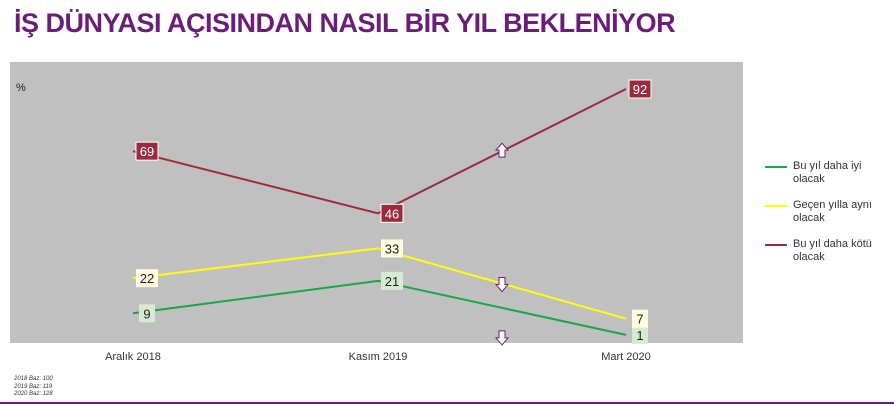 This screenshot has height=406, width=894. What do you see at coordinates (502, 150) in the screenshot?
I see `change-arrow-up-icon` at bounding box center [502, 150].